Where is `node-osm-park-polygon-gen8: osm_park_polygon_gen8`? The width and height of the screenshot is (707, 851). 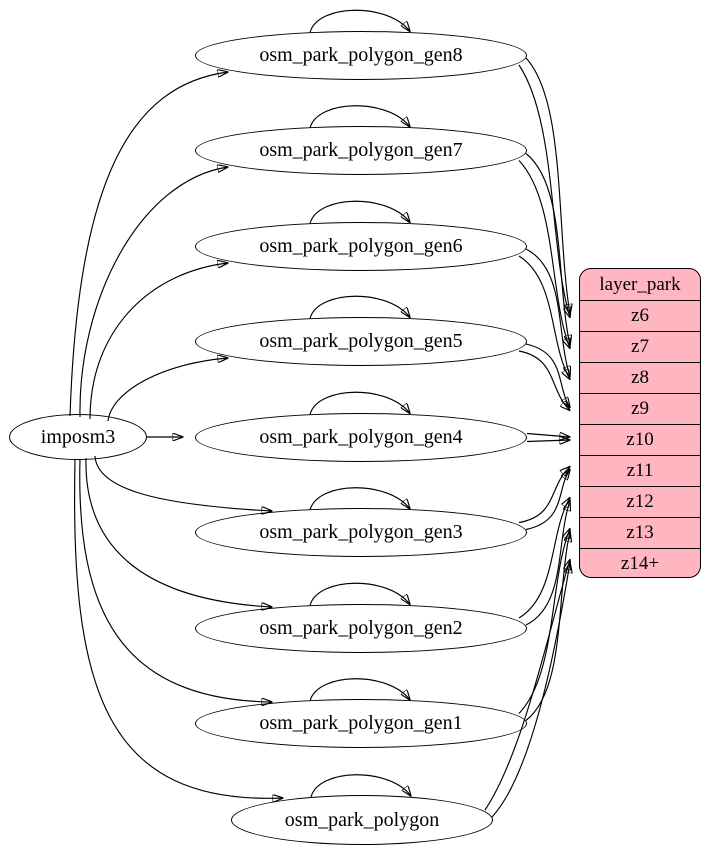 node-osm-park-polygon-gen8: osm_park_polygon_gen8 is located at coordinates (361, 55).